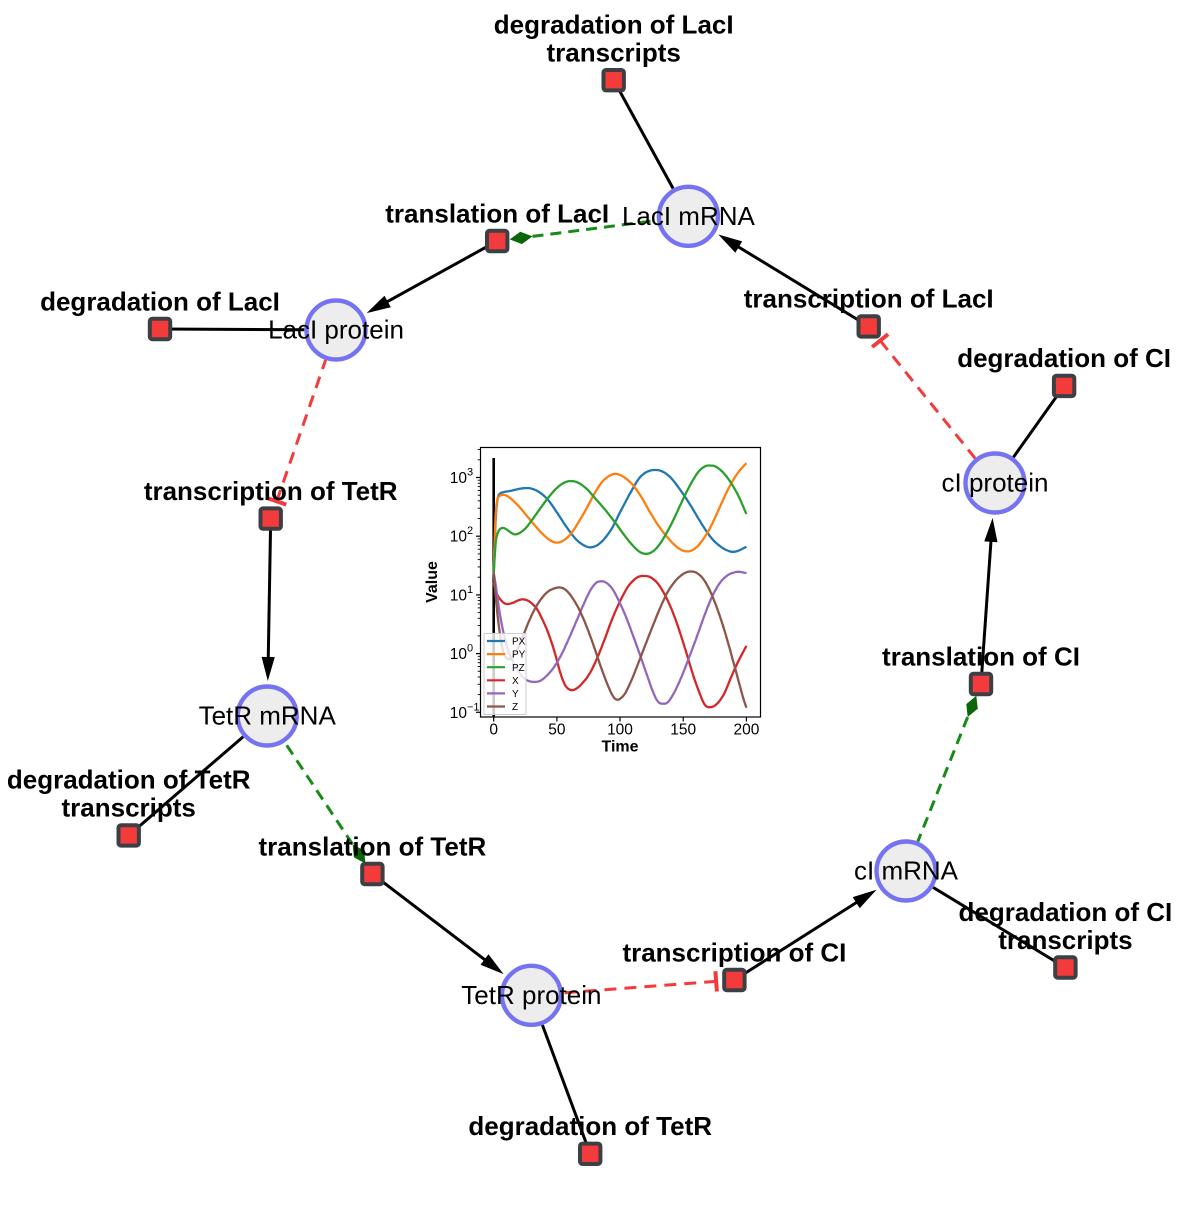  What do you see at coordinates (906, 871) in the screenshot?
I see `svg-text: cI mRNA` at bounding box center [906, 871].